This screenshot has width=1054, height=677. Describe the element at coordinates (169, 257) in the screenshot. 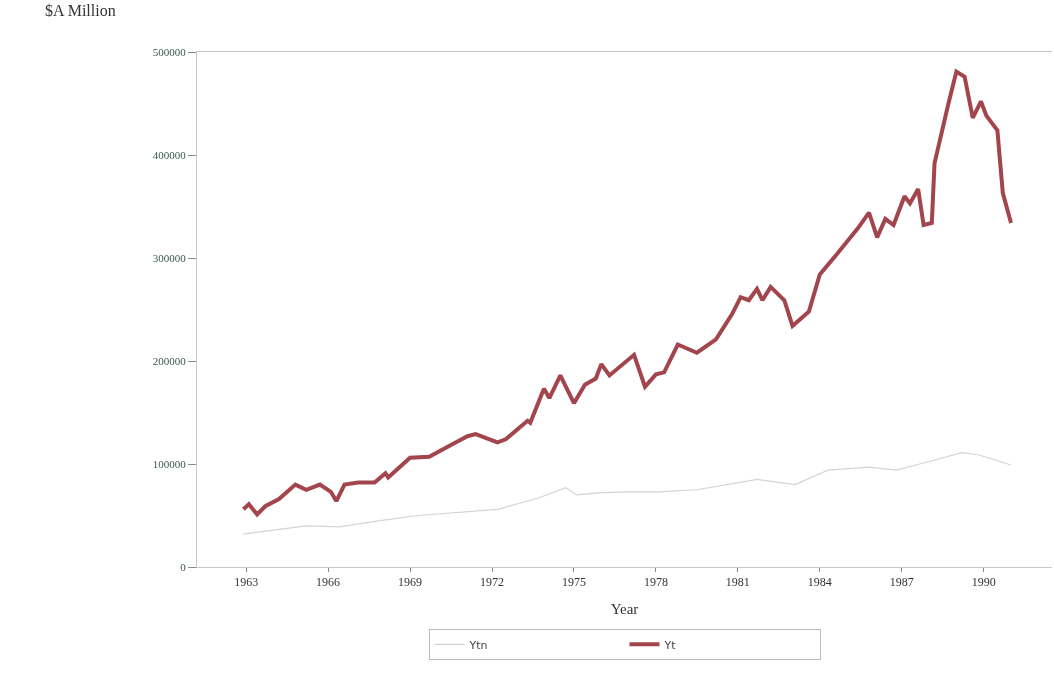

I see `y-tick-label: 300000` at that location.